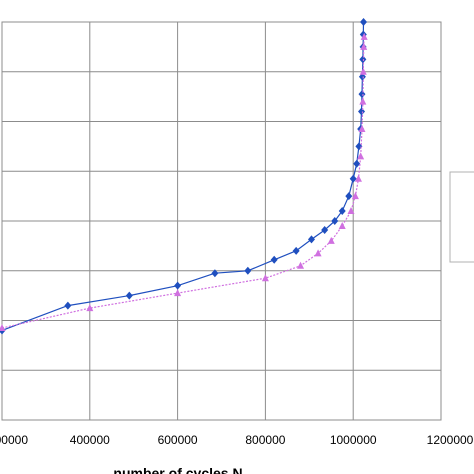  Describe the element at coordinates (177, 469) in the screenshot. I see `x-axis-title: number of cycles N` at that location.